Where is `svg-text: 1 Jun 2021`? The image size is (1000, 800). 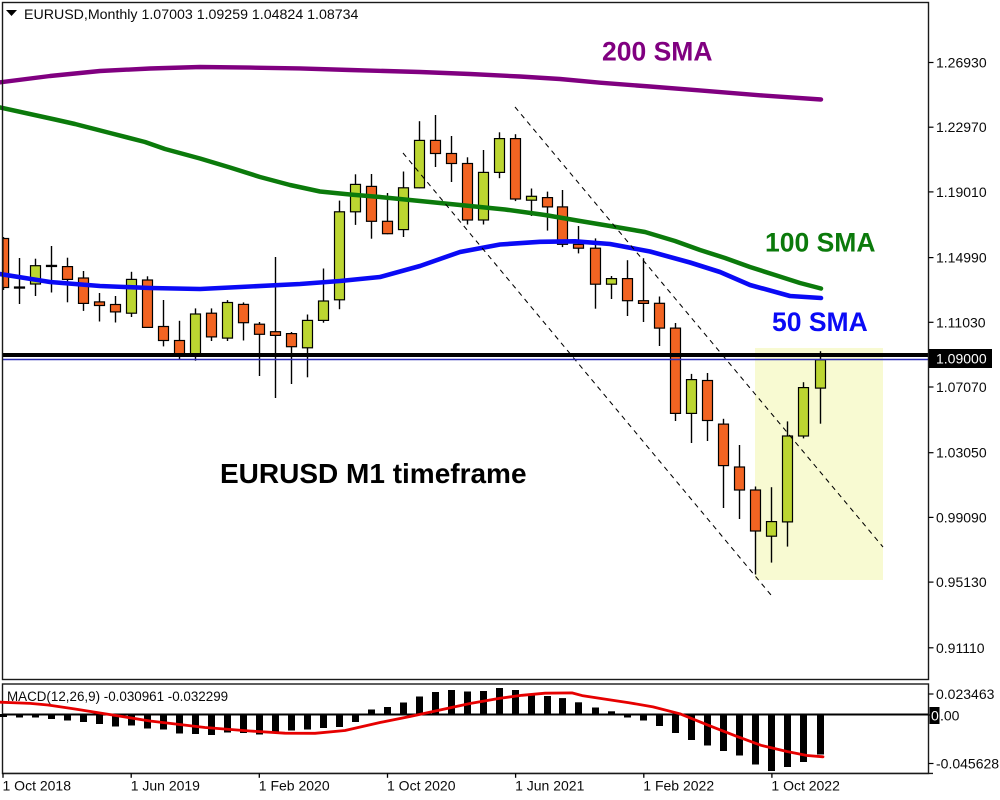 svg-text: 1 Jun 2021 is located at coordinates (549, 786).